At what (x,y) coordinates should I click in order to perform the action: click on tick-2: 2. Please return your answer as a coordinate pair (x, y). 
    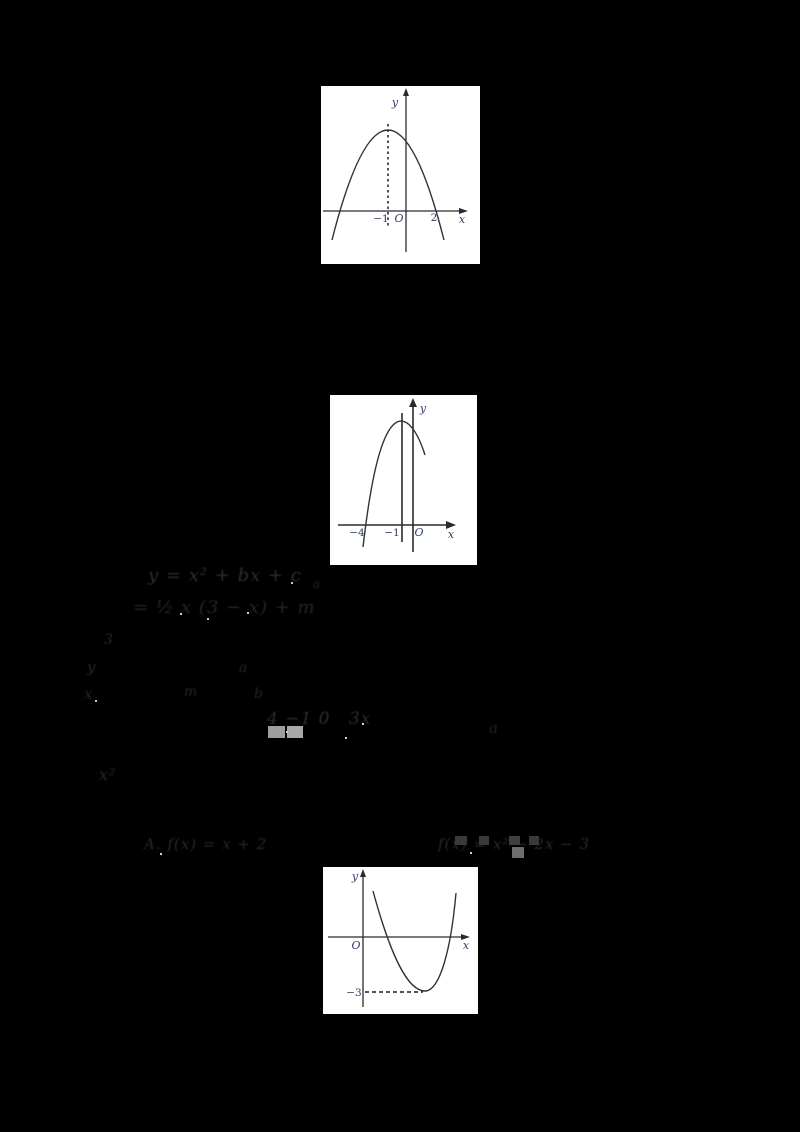
    Looking at the image, I should click on (434, 218).